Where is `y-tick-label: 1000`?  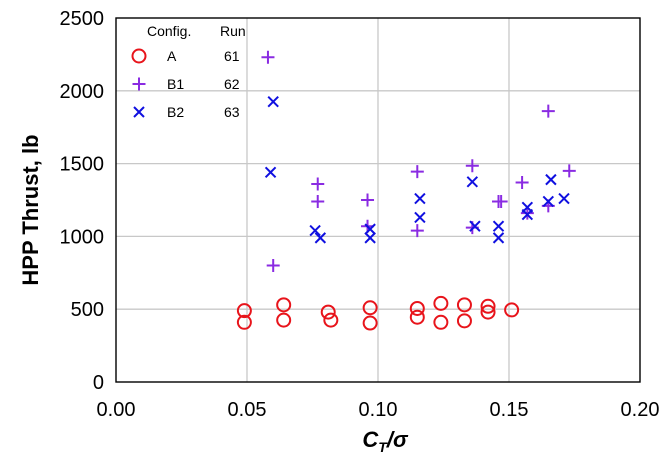 y-tick-label: 1000 is located at coordinates (82, 237).